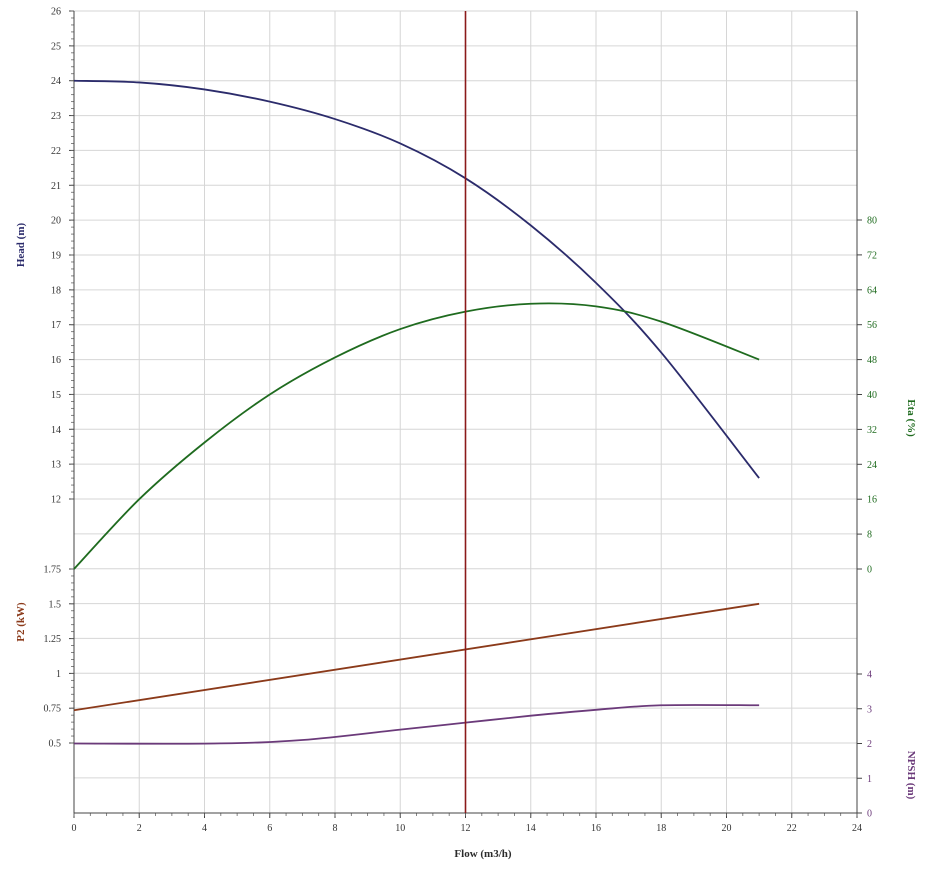  Describe the element at coordinates (857, 828) in the screenshot. I see `x-tick-label: 24` at that location.